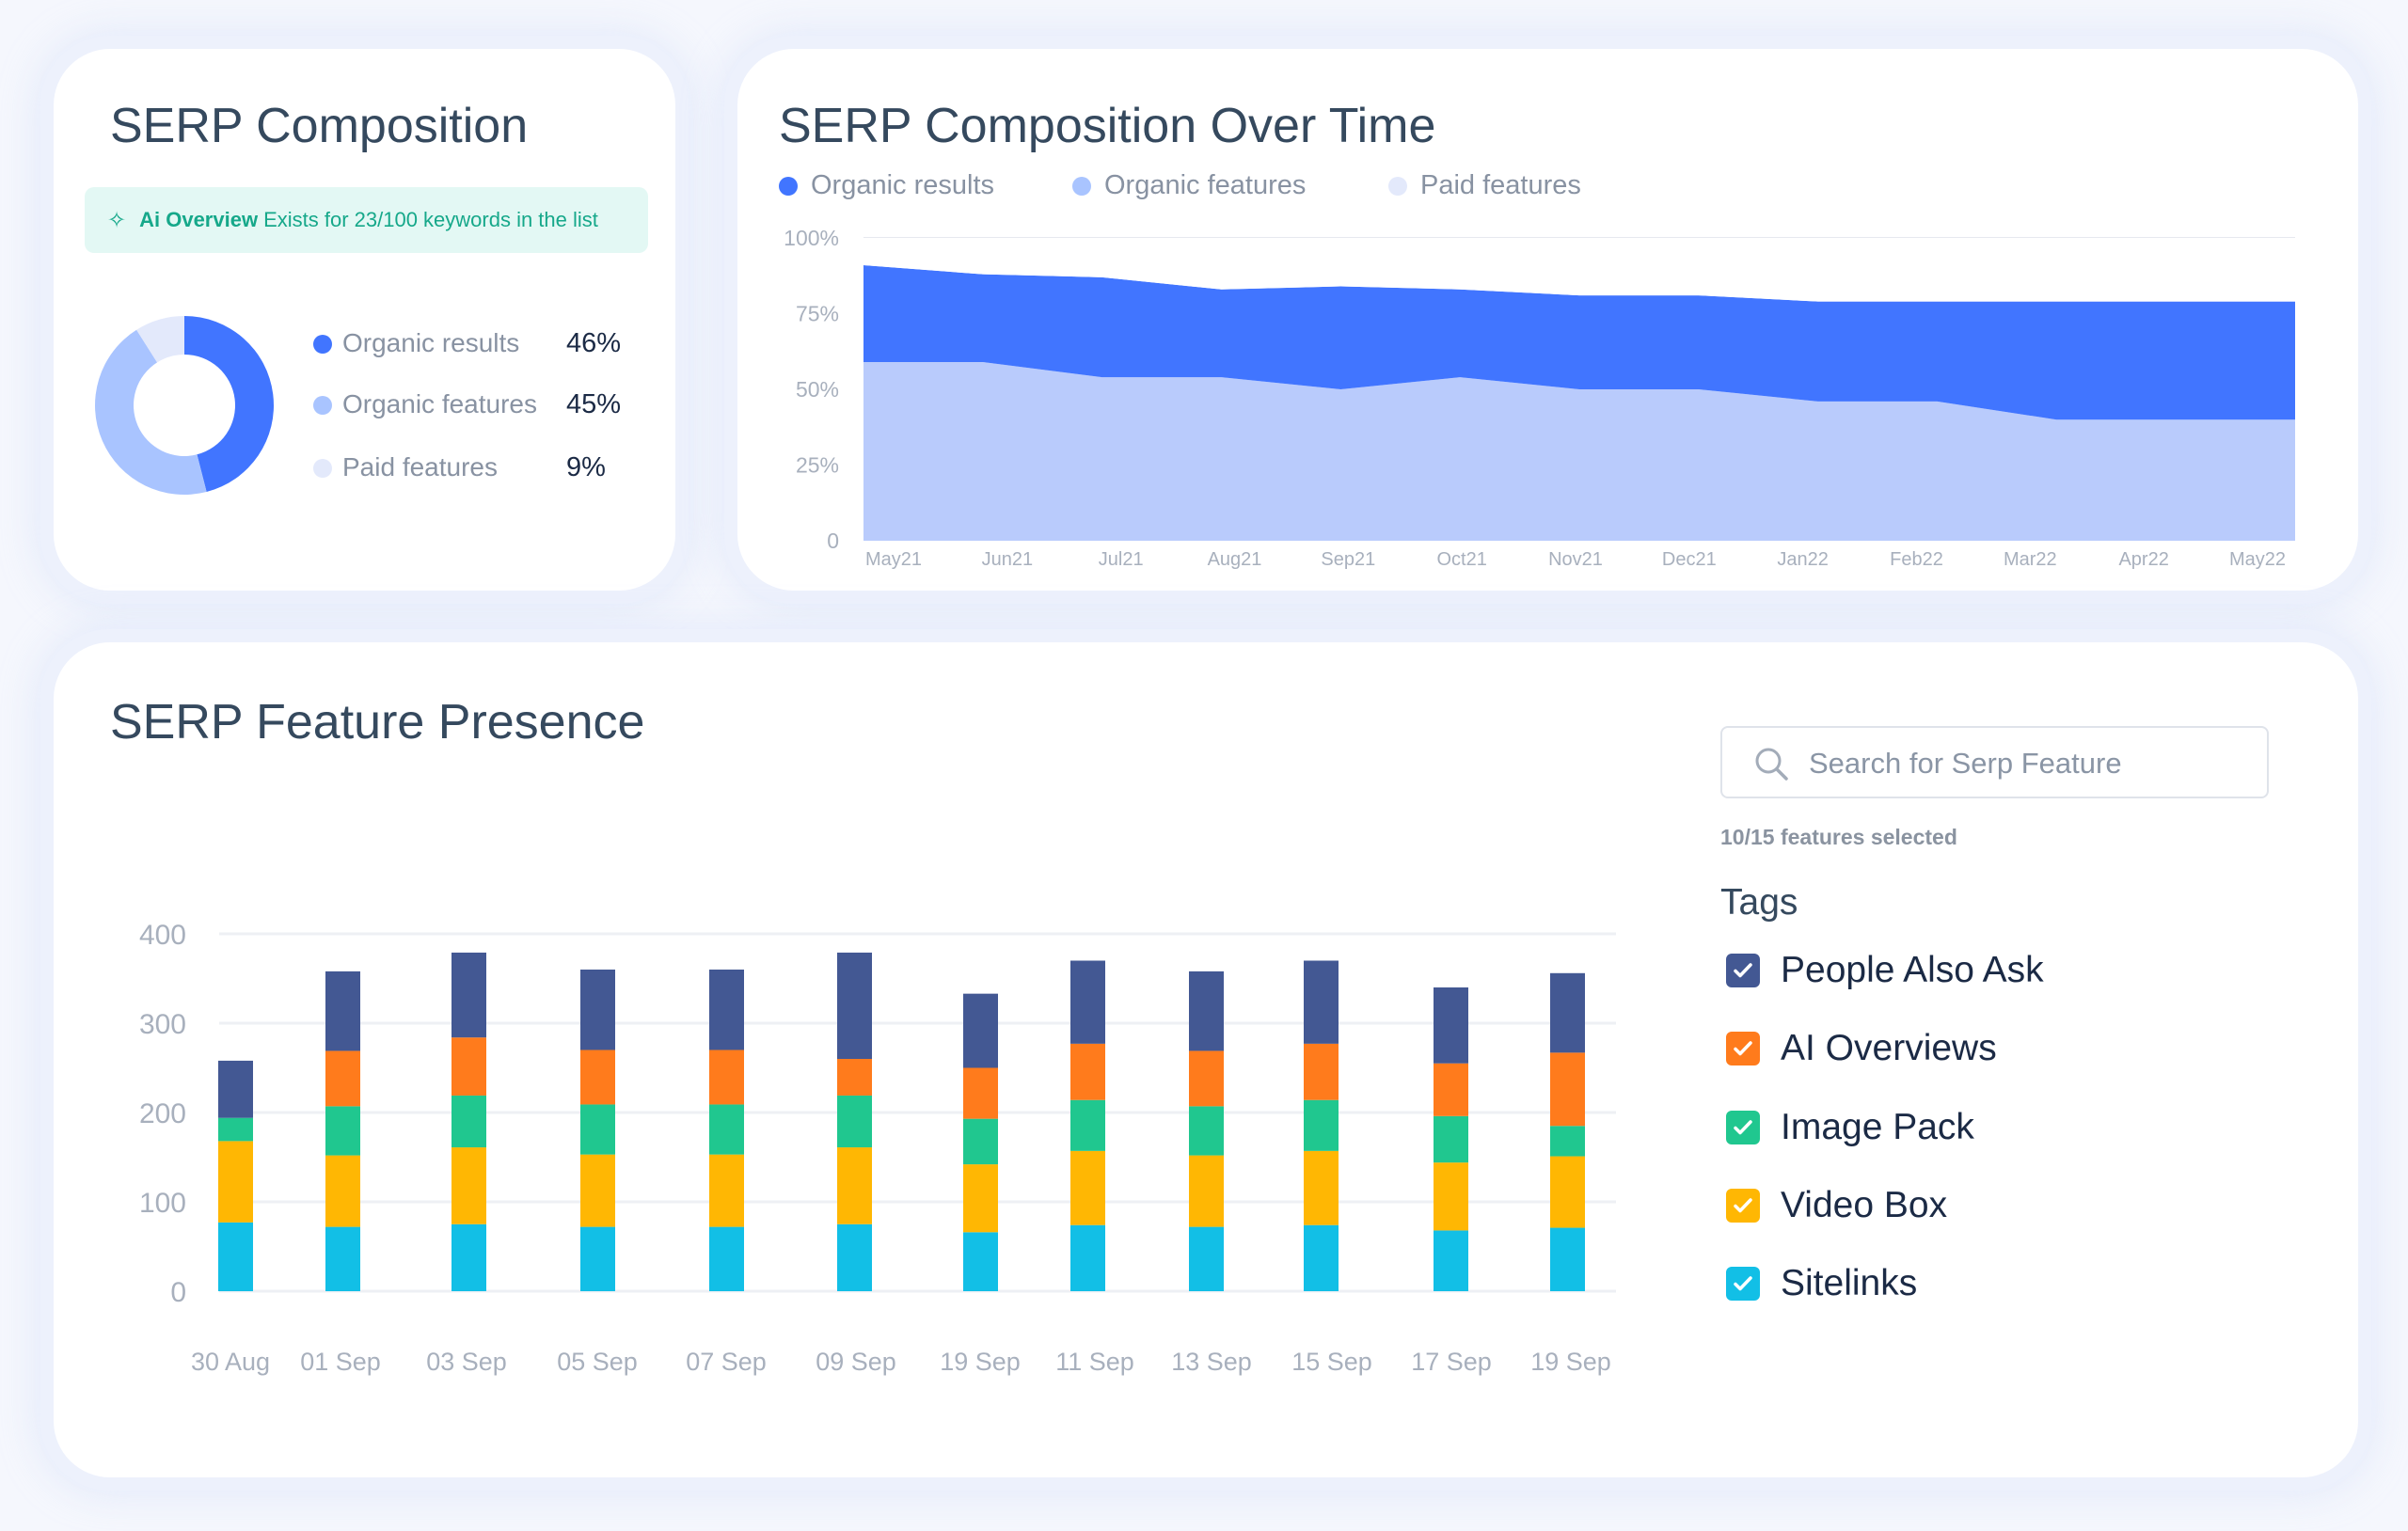 Image resolution: width=2408 pixels, height=1531 pixels. Describe the element at coordinates (1348, 559) in the screenshot. I see `x-tick-label: Sep21` at that location.